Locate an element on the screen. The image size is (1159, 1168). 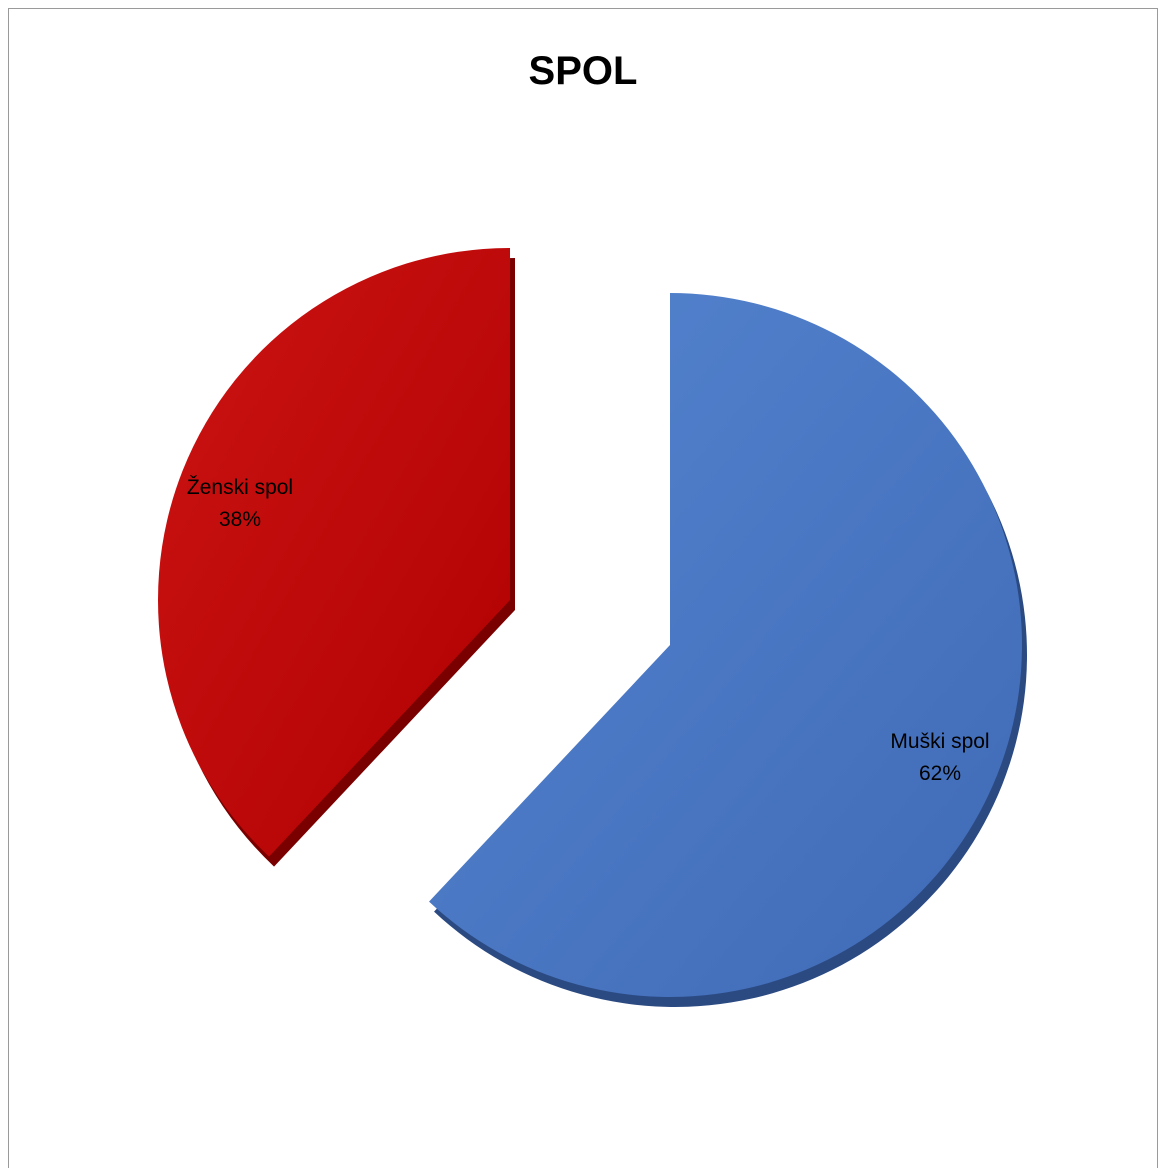
slice-percent-label: 62% is located at coordinates (940, 773).